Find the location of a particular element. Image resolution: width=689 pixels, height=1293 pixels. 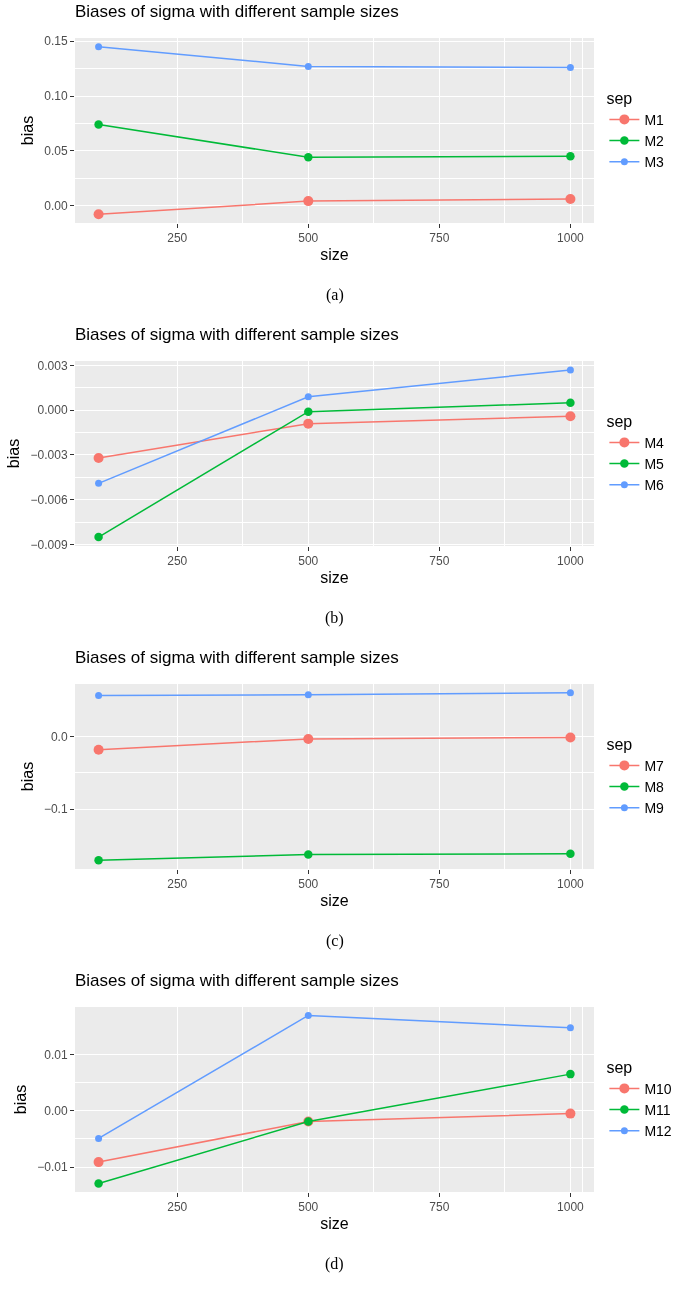

legend-label: M3 is located at coordinates (654, 162).